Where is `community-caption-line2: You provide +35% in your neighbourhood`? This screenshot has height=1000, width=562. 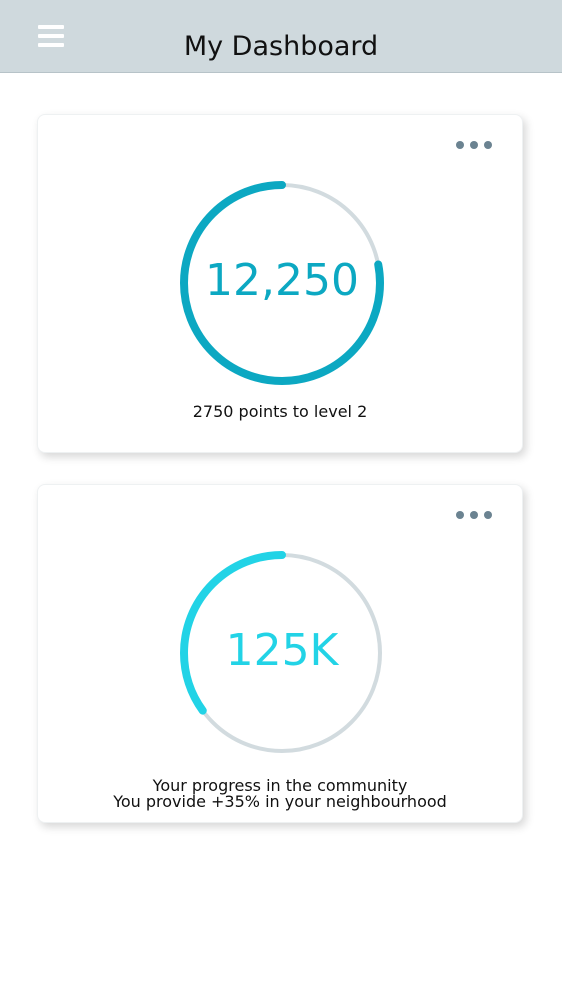
community-caption-line2: You provide +35% in your neighbourhood is located at coordinates (280, 801).